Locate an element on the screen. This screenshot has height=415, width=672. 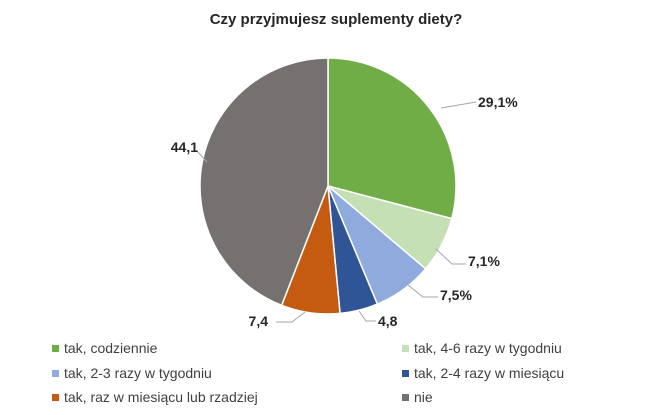
legend-swatch-tak-2-3-razy-w-tygodniu is located at coordinates (55, 373).